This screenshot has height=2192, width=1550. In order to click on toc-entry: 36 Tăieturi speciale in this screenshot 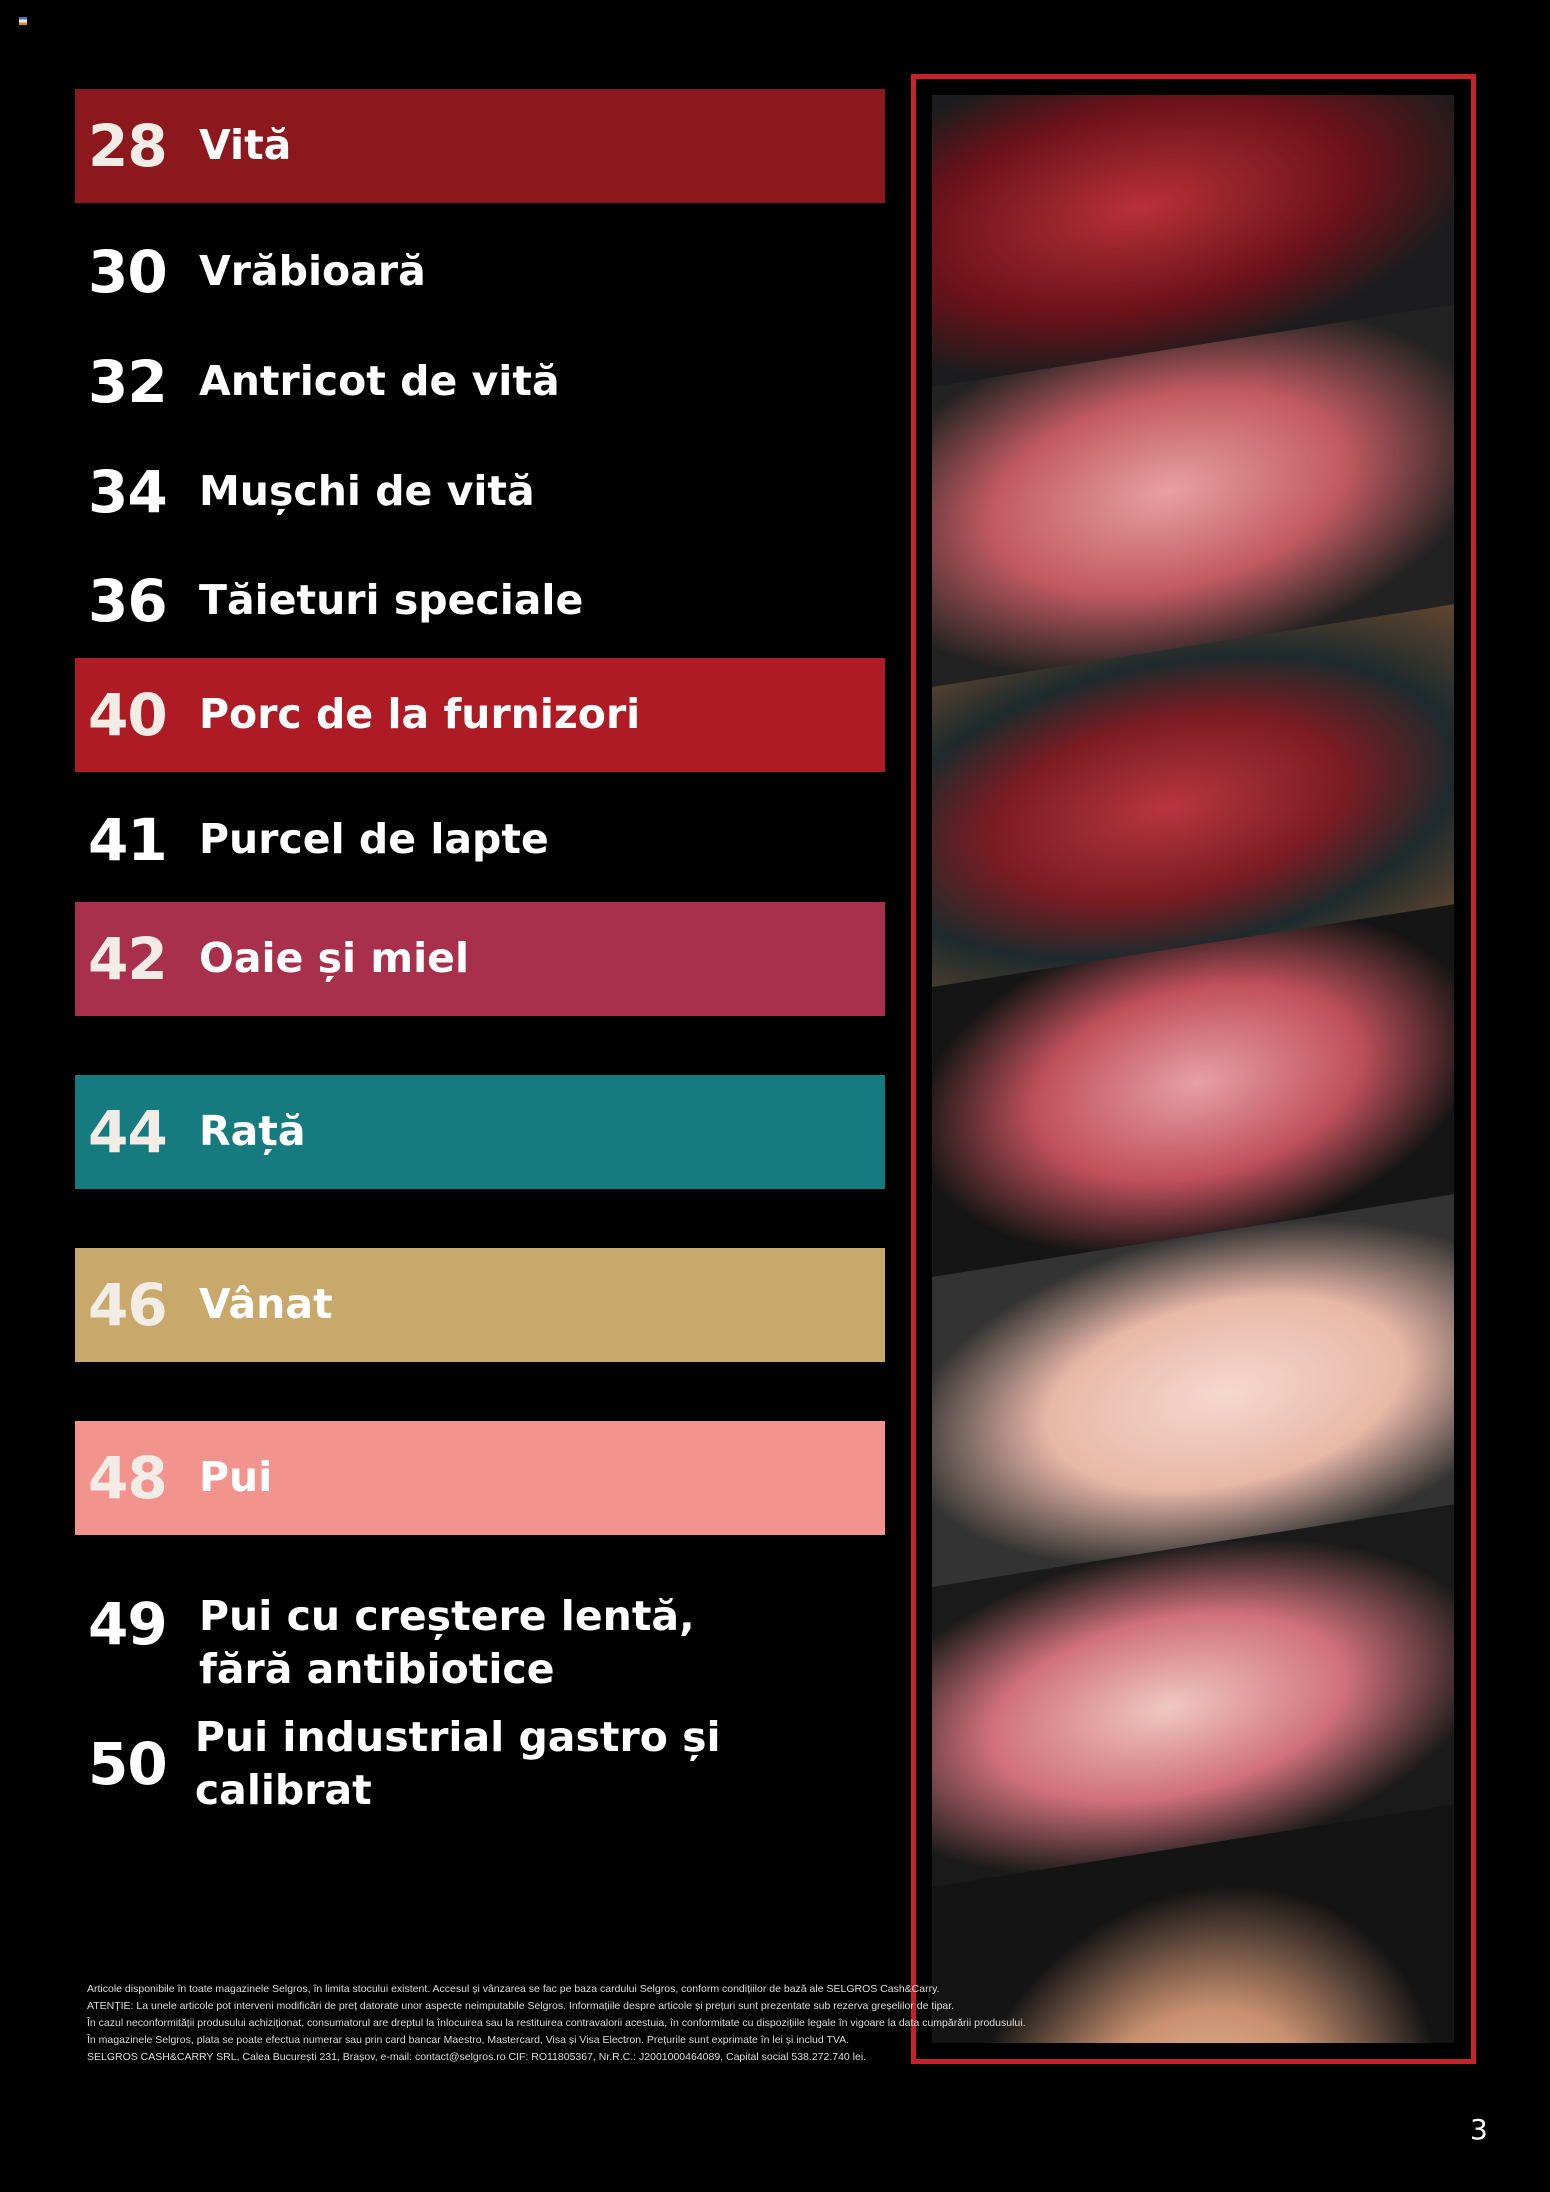, I will do `click(480, 601)`.